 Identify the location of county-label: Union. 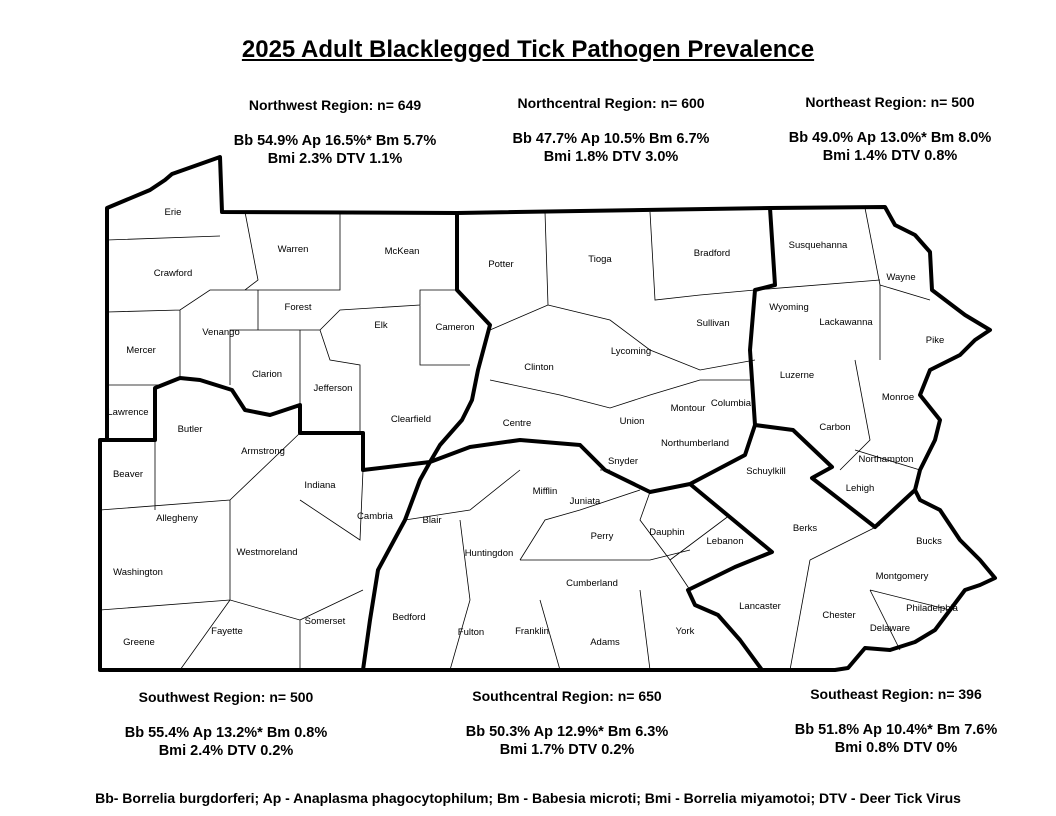
(632, 421).